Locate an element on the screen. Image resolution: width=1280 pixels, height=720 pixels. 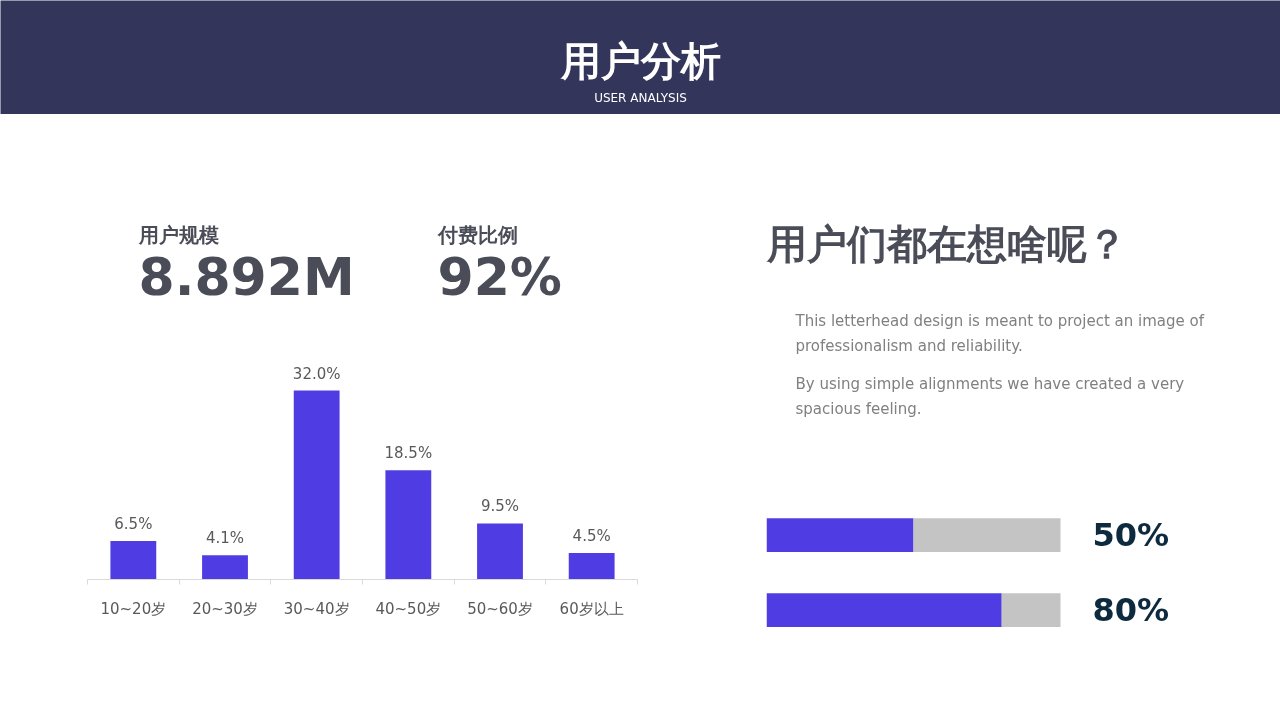
text: This letterhead design is meant to project an image of professionalism and reliability. is located at coordinates (999, 333).